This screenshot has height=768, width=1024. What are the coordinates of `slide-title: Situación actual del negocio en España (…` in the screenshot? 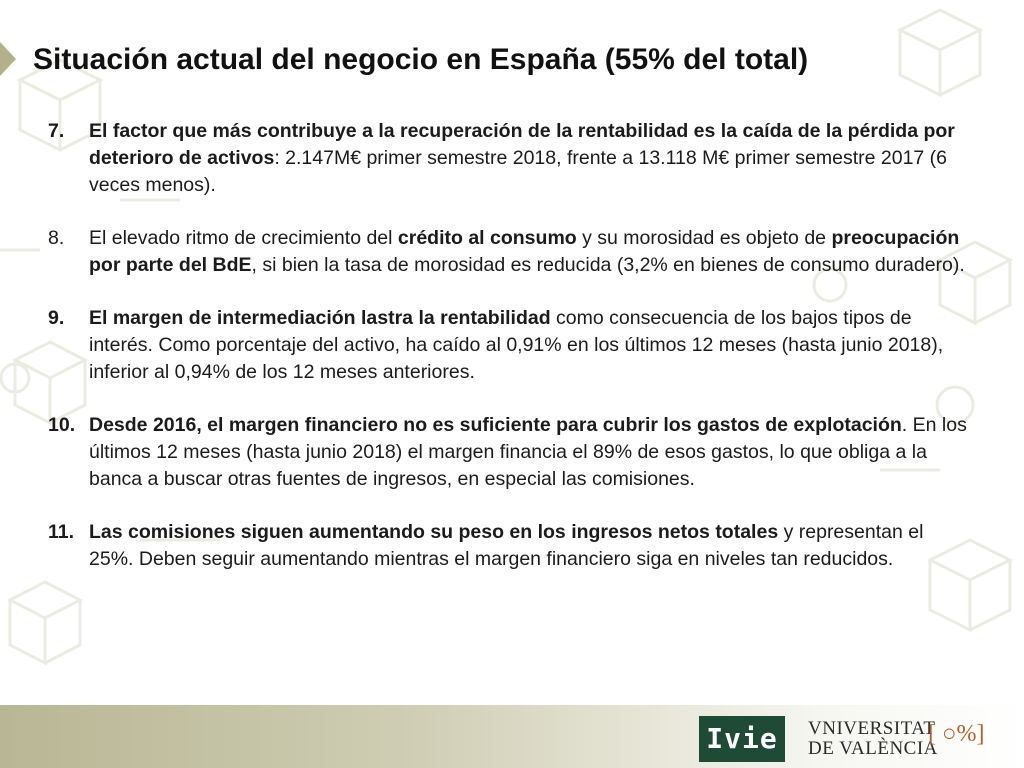 It's located at (421, 59).